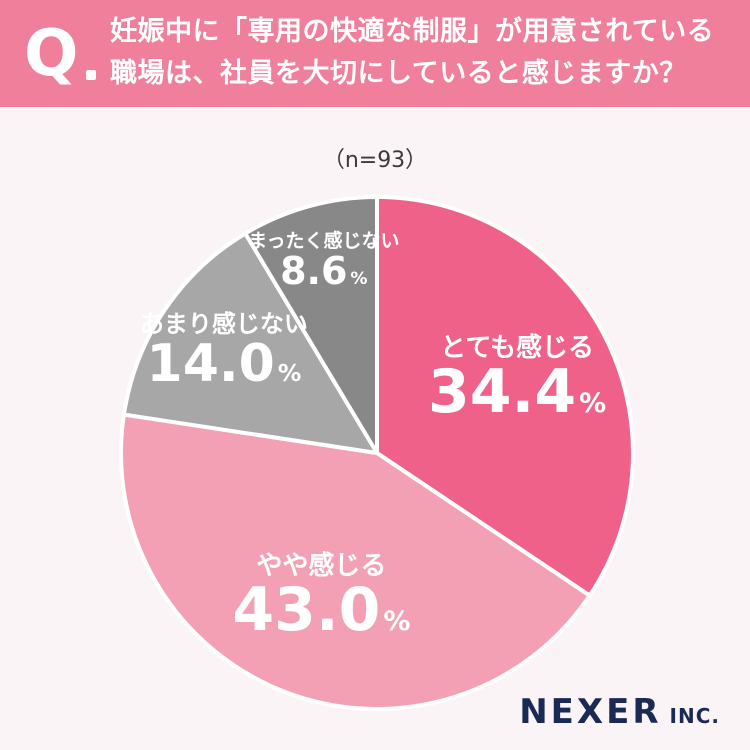 The width and height of the screenshot is (750, 750). What do you see at coordinates (517, 347) in the screenshot?
I see `category-label: とても感じる` at bounding box center [517, 347].